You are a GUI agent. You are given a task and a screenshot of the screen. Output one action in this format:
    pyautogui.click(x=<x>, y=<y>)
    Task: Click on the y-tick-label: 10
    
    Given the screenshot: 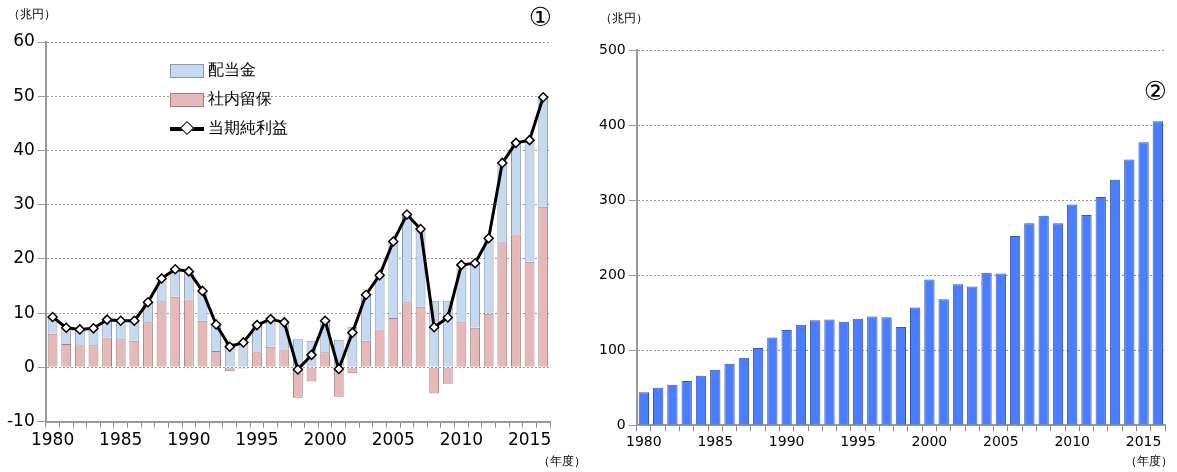 What is the action you would take?
    pyautogui.click(x=24, y=311)
    